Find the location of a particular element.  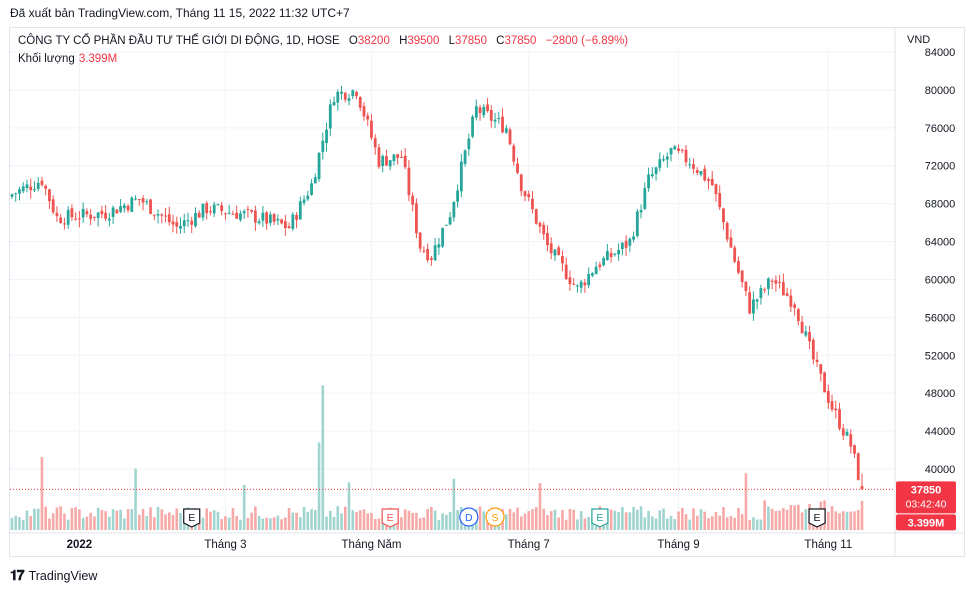

y-tick-label: 72000 is located at coordinates (940, 167).